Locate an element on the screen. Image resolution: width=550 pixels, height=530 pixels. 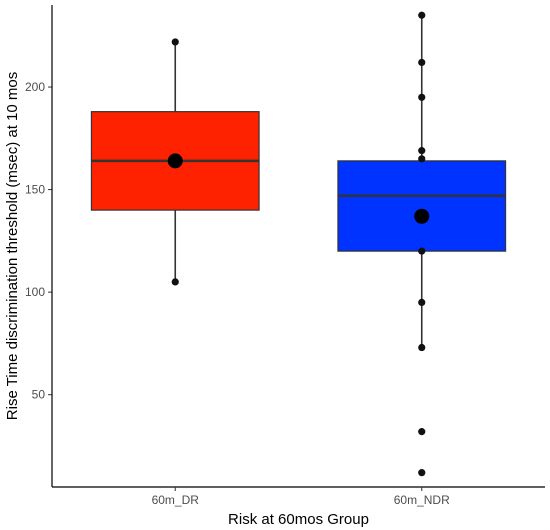
y-tick-label: 50 is located at coordinates (39, 395).